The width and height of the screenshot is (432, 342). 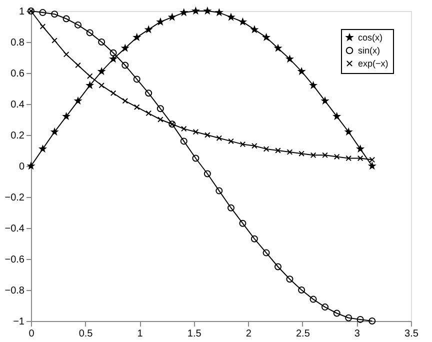 What do you see at coordinates (17, 43) in the screenshot?
I see `y-tick-label: 0.8` at bounding box center [17, 43].